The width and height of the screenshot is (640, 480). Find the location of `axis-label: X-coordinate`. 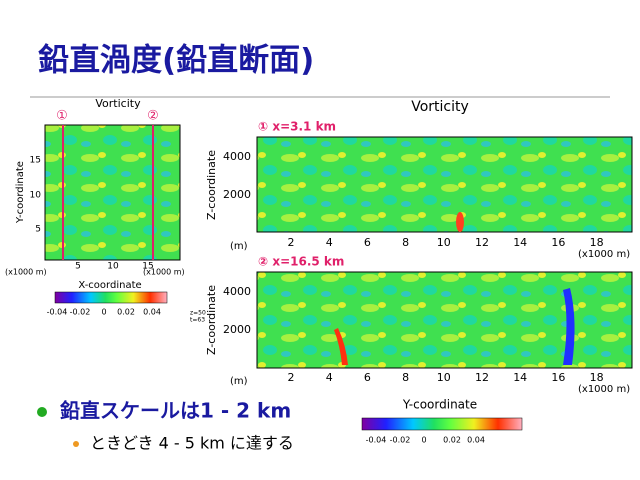

axis-label: X-coordinate is located at coordinates (109, 285).